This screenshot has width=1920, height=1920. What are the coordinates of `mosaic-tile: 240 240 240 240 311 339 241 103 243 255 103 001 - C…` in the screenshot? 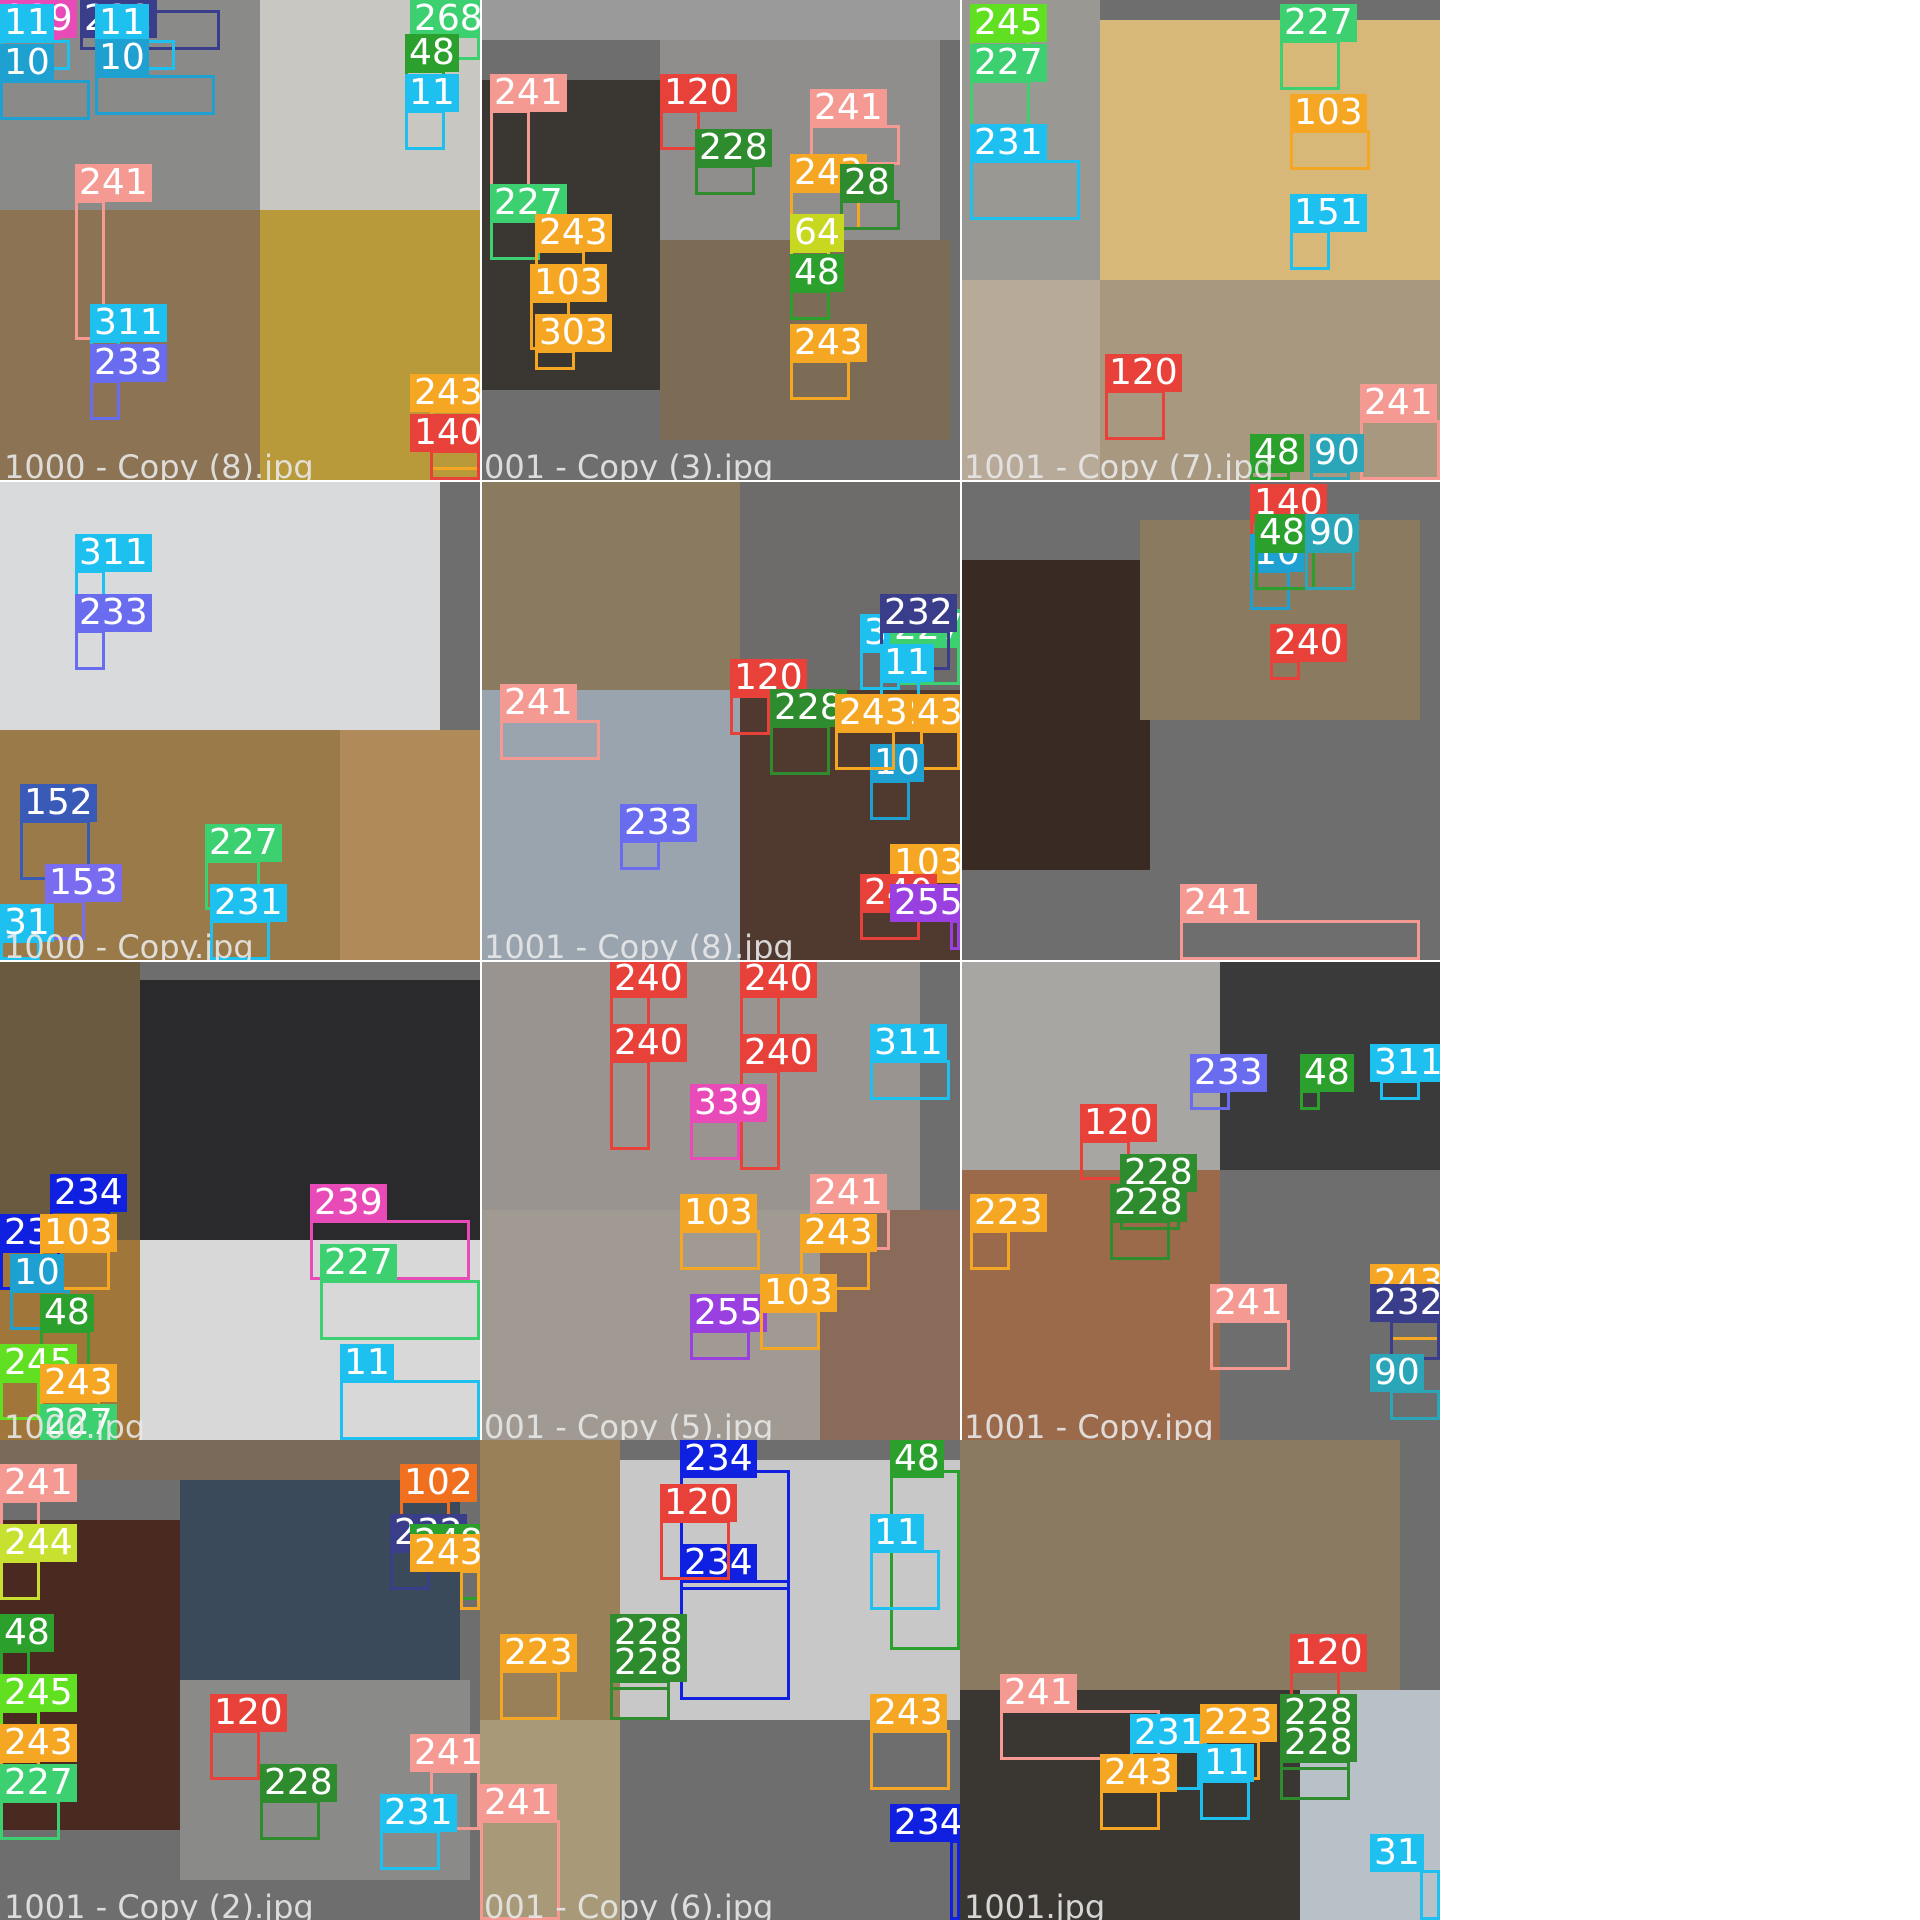 It's located at (720, 1200).